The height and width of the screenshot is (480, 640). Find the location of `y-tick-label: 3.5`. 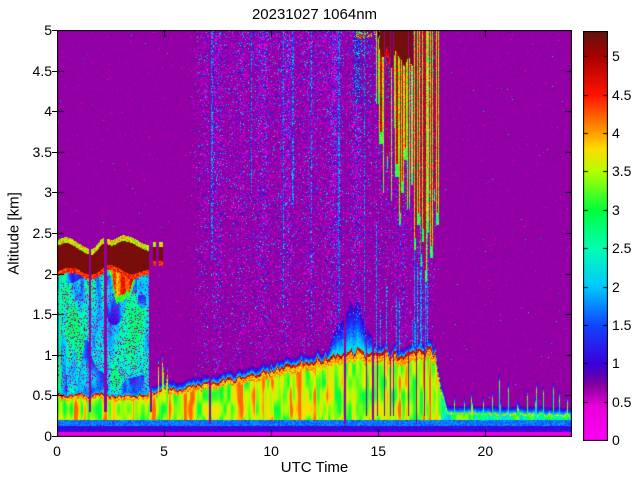

y-tick-label: 3.5 is located at coordinates (42, 151).